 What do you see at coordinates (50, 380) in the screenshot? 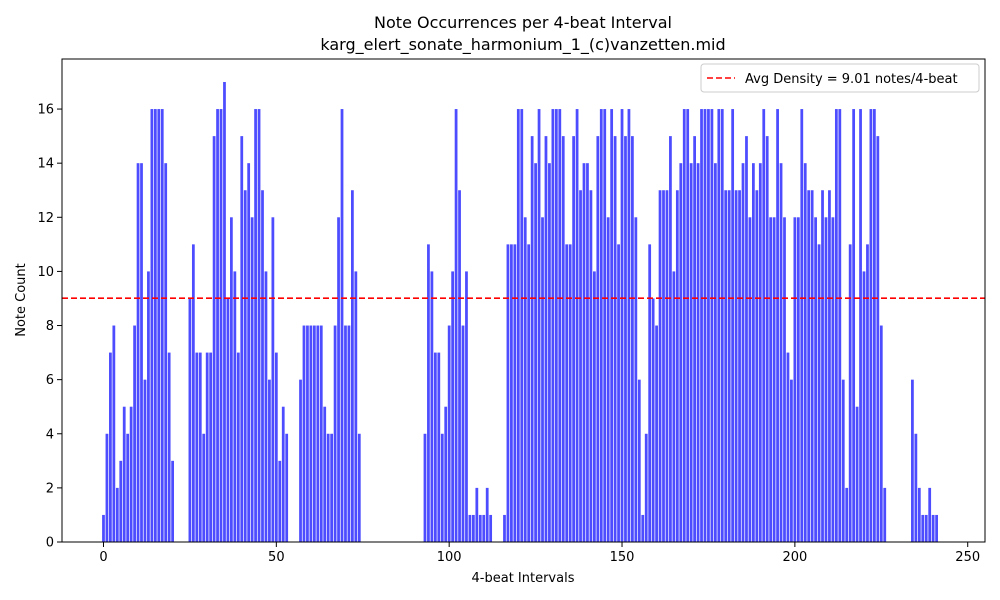
I see `y-tick-label: 6` at bounding box center [50, 380].